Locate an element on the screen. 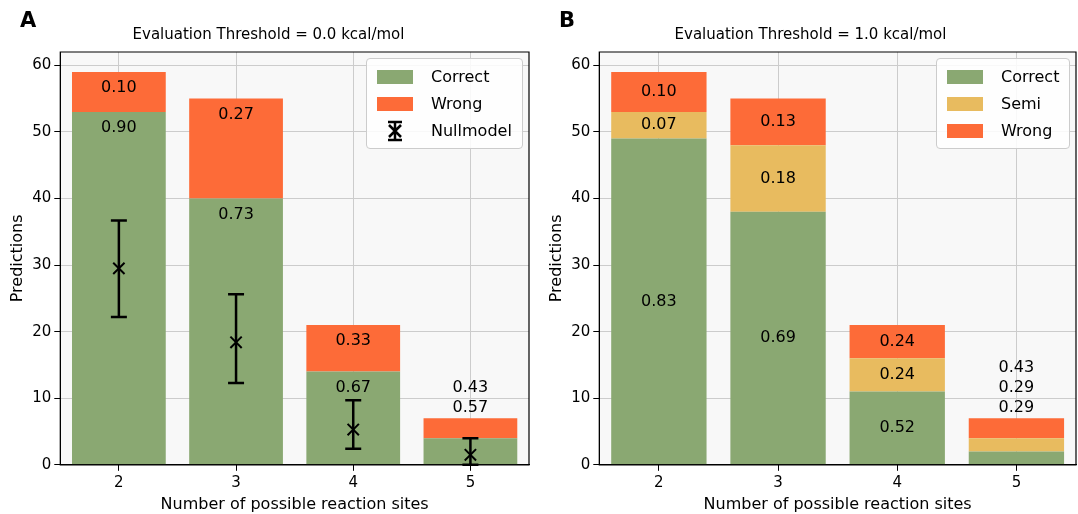  annotation: 0.73 is located at coordinates (236, 213).